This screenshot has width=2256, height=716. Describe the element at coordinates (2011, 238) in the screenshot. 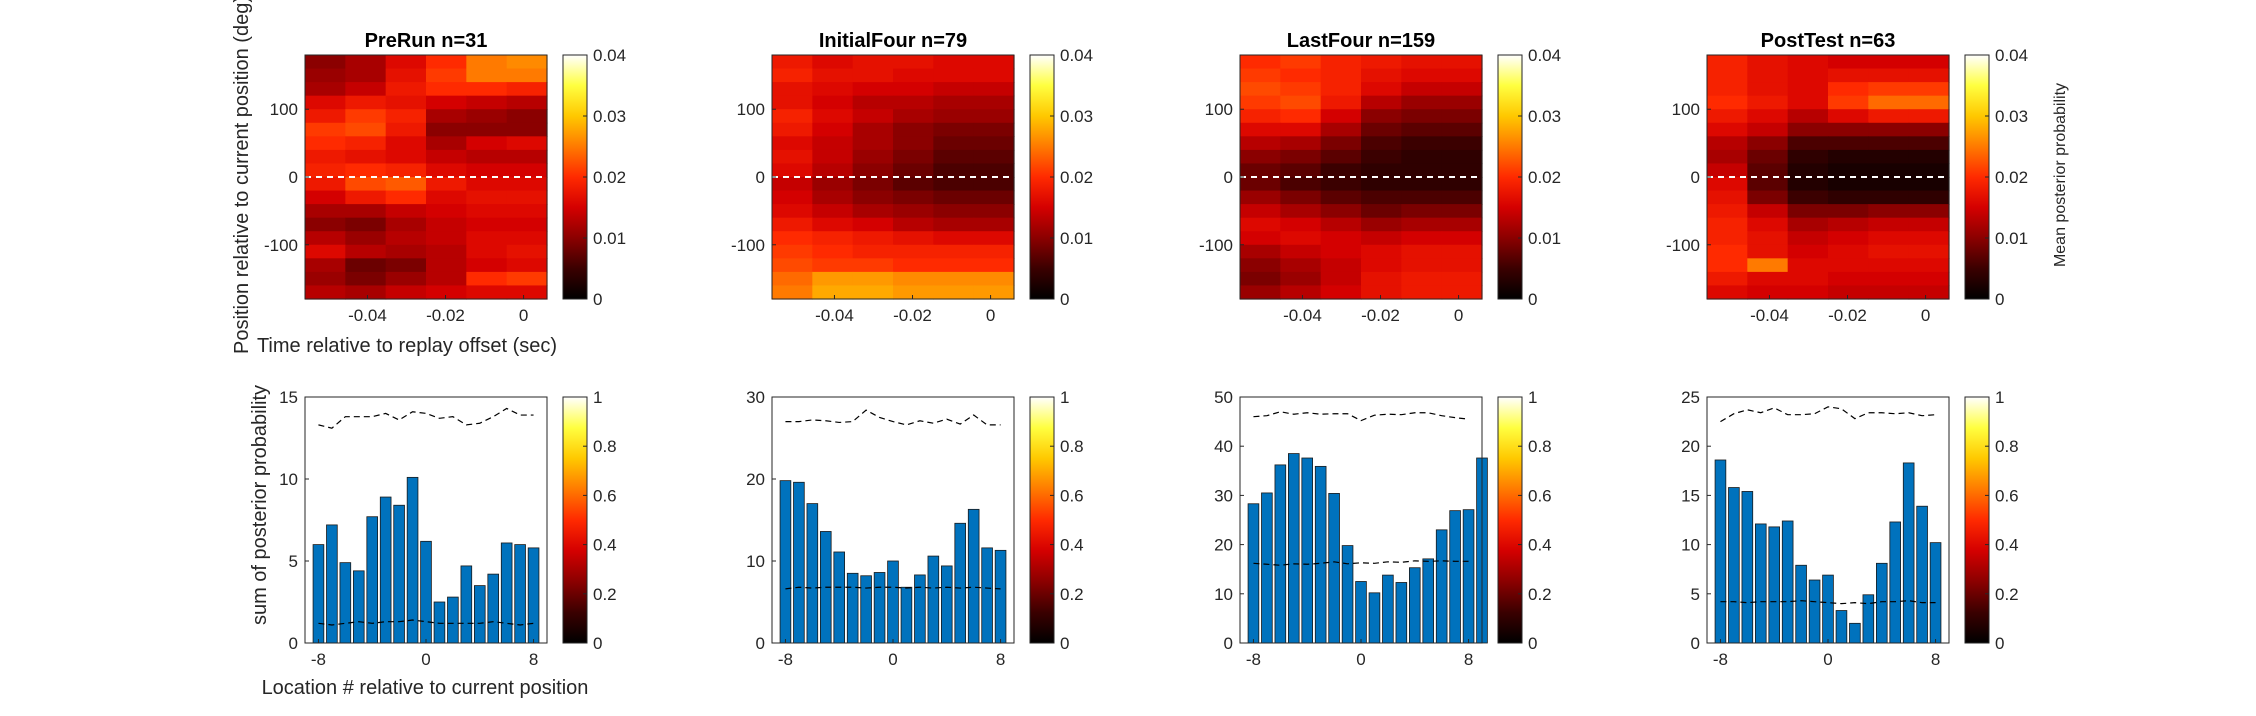

I see `colorbar-tick-label: 0.01` at that location.